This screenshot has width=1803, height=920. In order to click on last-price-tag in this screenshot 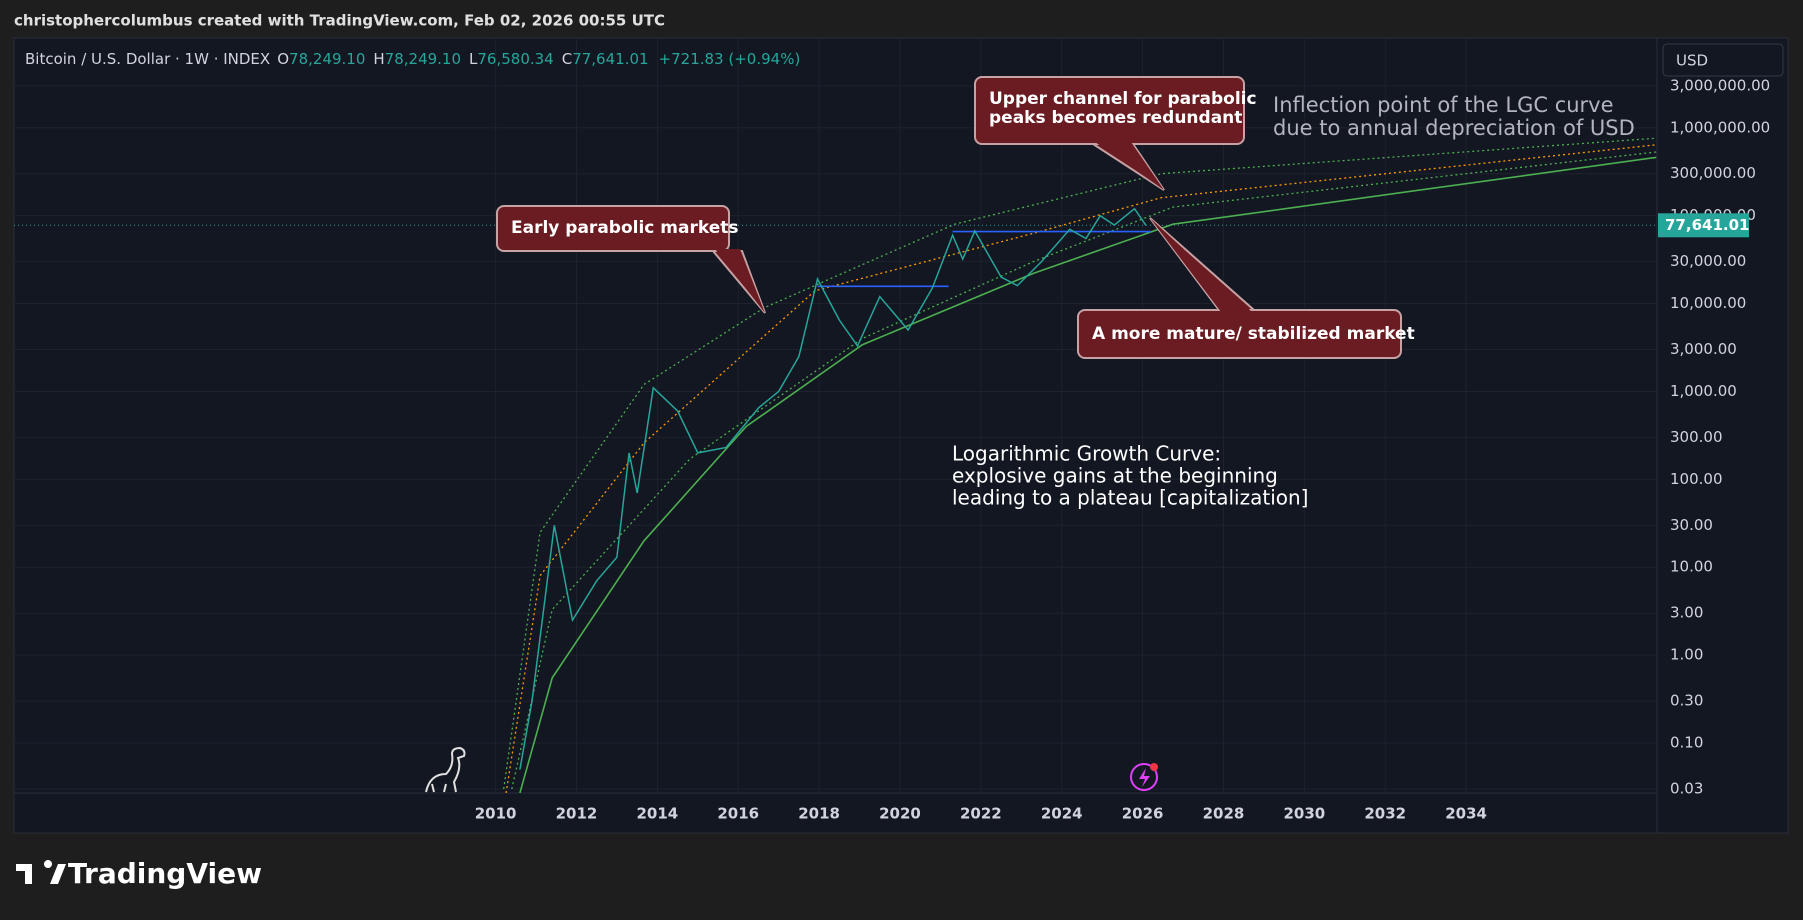, I will do `click(1703, 225)`.